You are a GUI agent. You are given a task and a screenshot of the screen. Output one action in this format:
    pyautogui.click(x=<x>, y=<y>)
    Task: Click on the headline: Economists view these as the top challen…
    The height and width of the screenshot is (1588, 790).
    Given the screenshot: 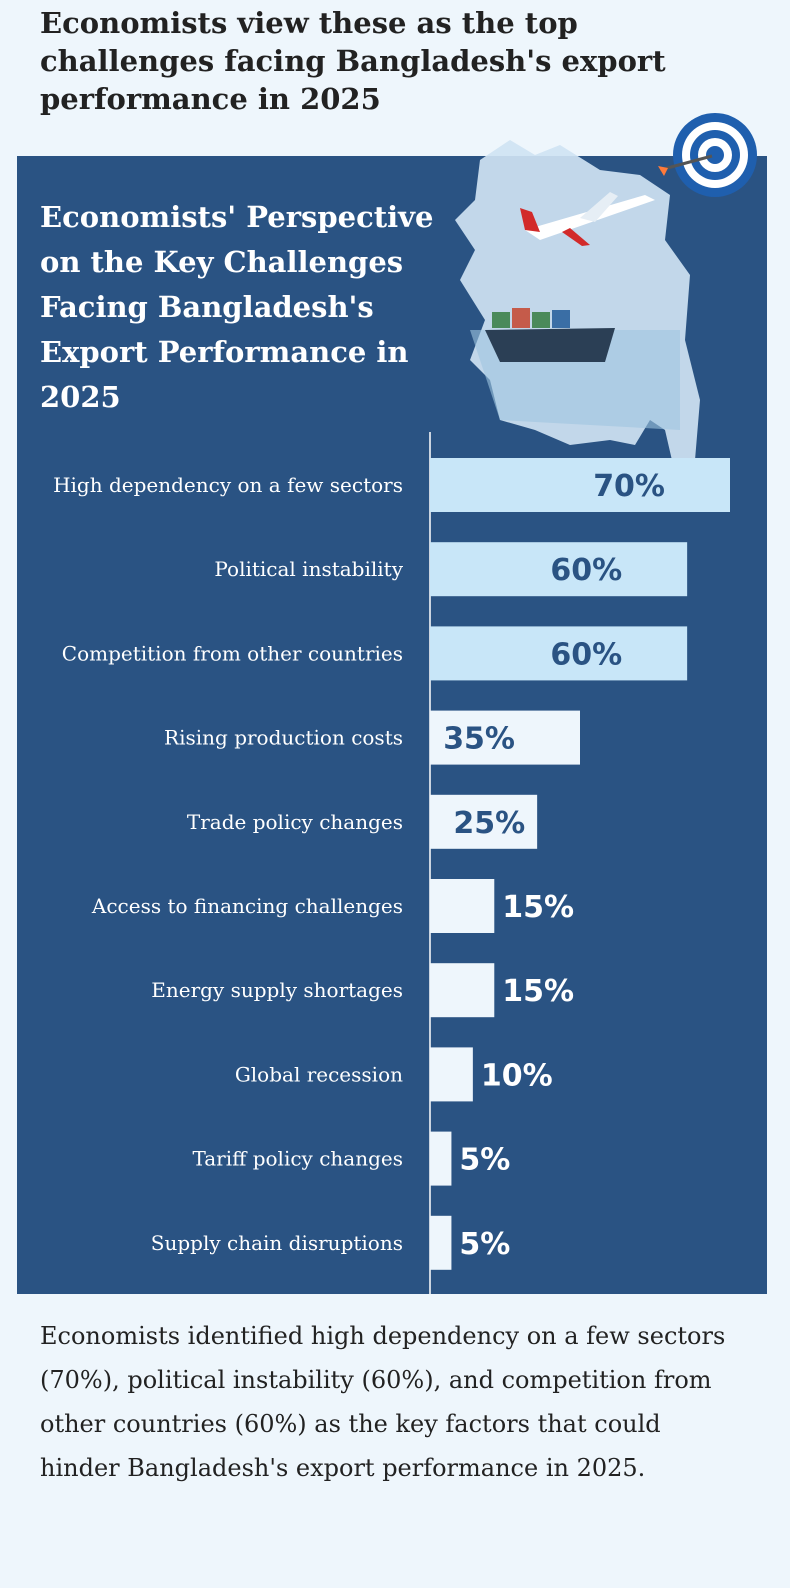 What is the action you would take?
    pyautogui.click(x=353, y=61)
    